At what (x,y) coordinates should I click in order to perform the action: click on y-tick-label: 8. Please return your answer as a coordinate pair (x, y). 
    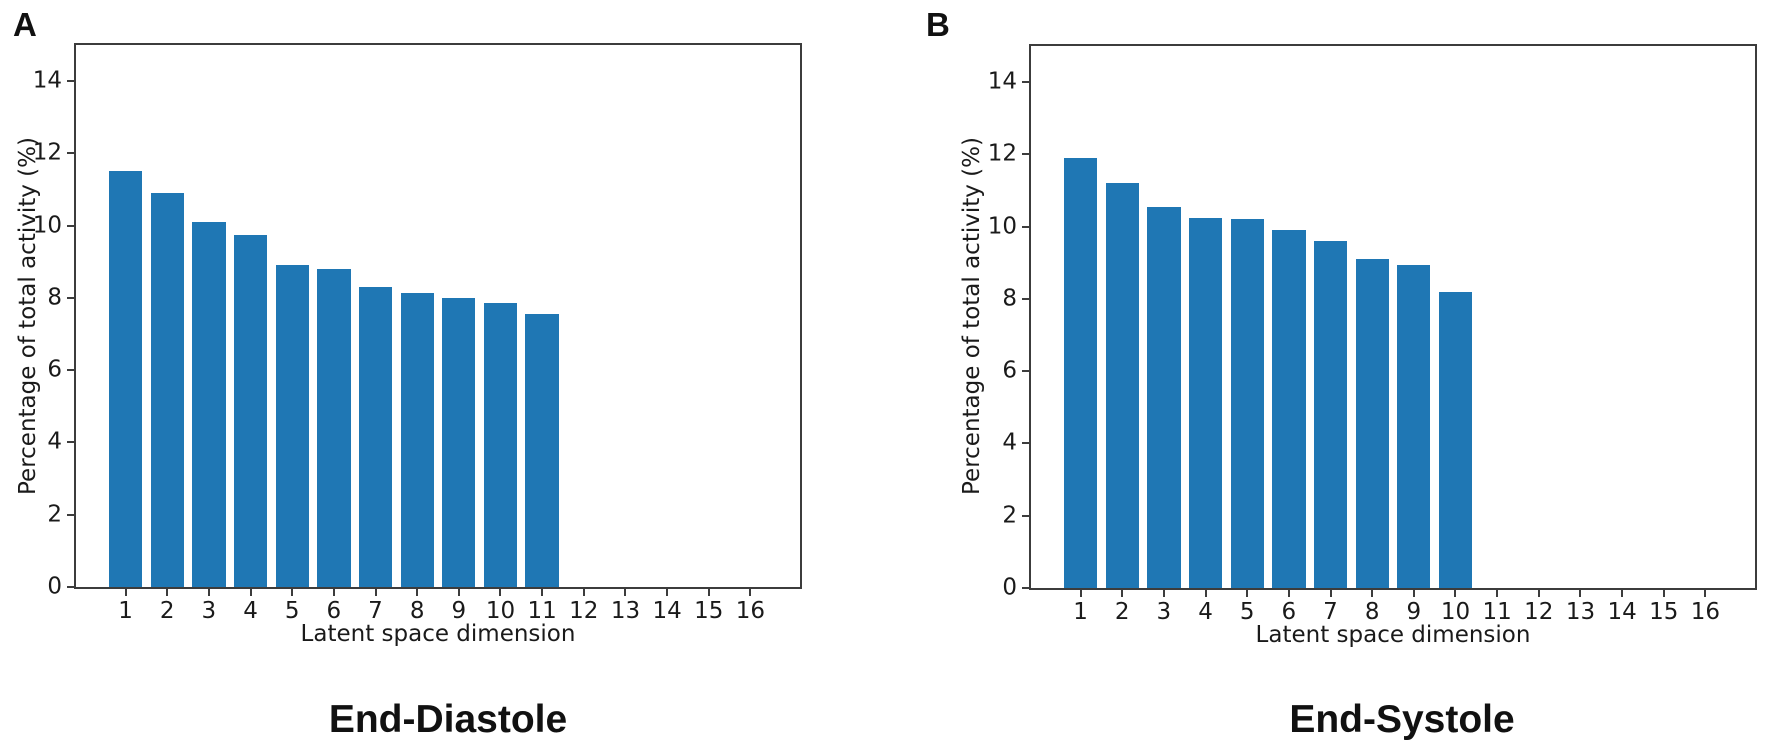
    Looking at the image, I should click on (1009, 298).